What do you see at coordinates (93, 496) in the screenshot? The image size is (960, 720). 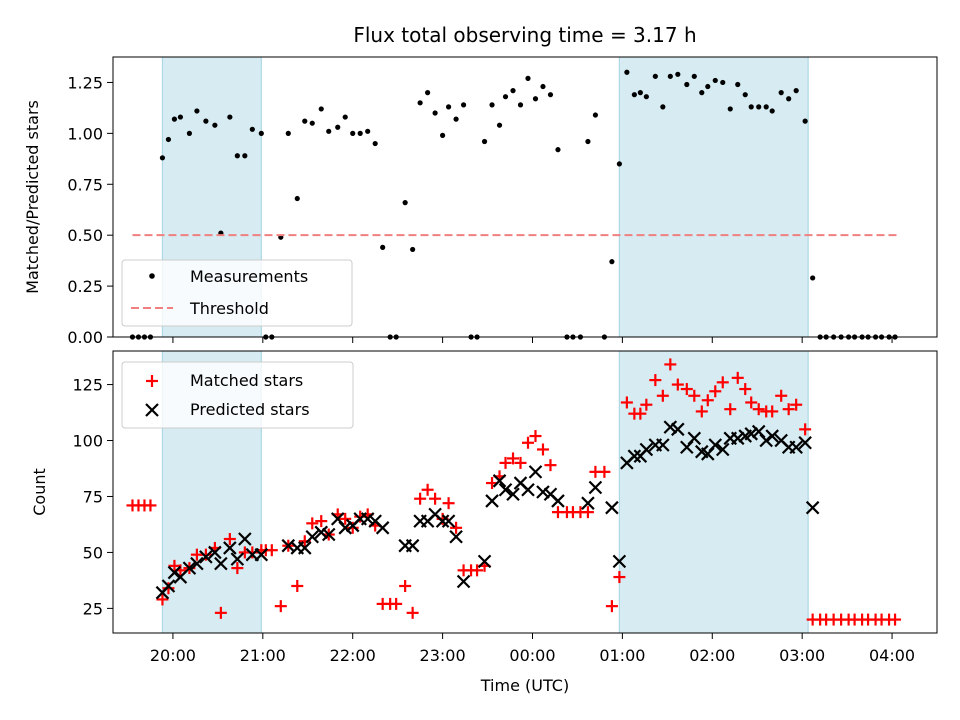 I see `y-tick-label: 75` at bounding box center [93, 496].